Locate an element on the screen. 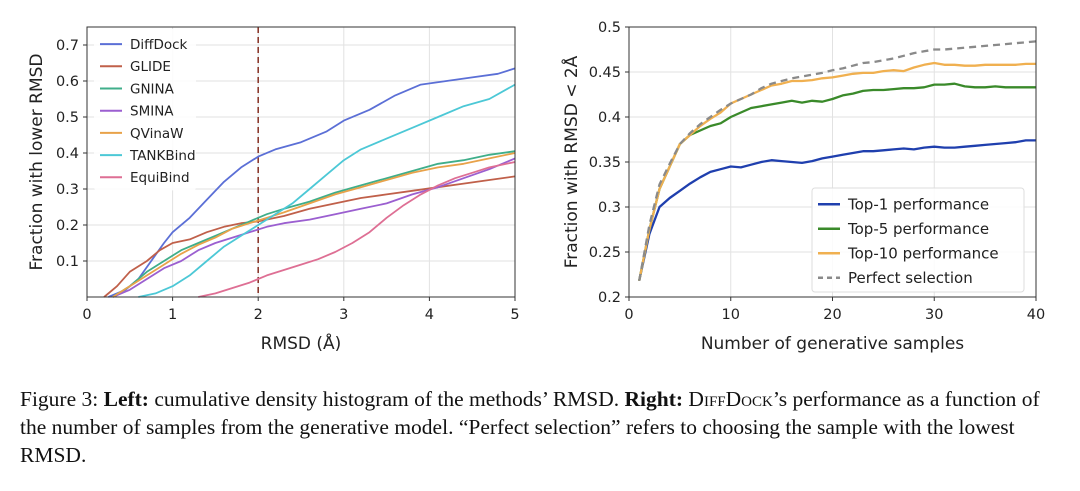 The image size is (1080, 491). right-legend-label-top-10-performance: Top-10 performance is located at coordinates (923, 254).